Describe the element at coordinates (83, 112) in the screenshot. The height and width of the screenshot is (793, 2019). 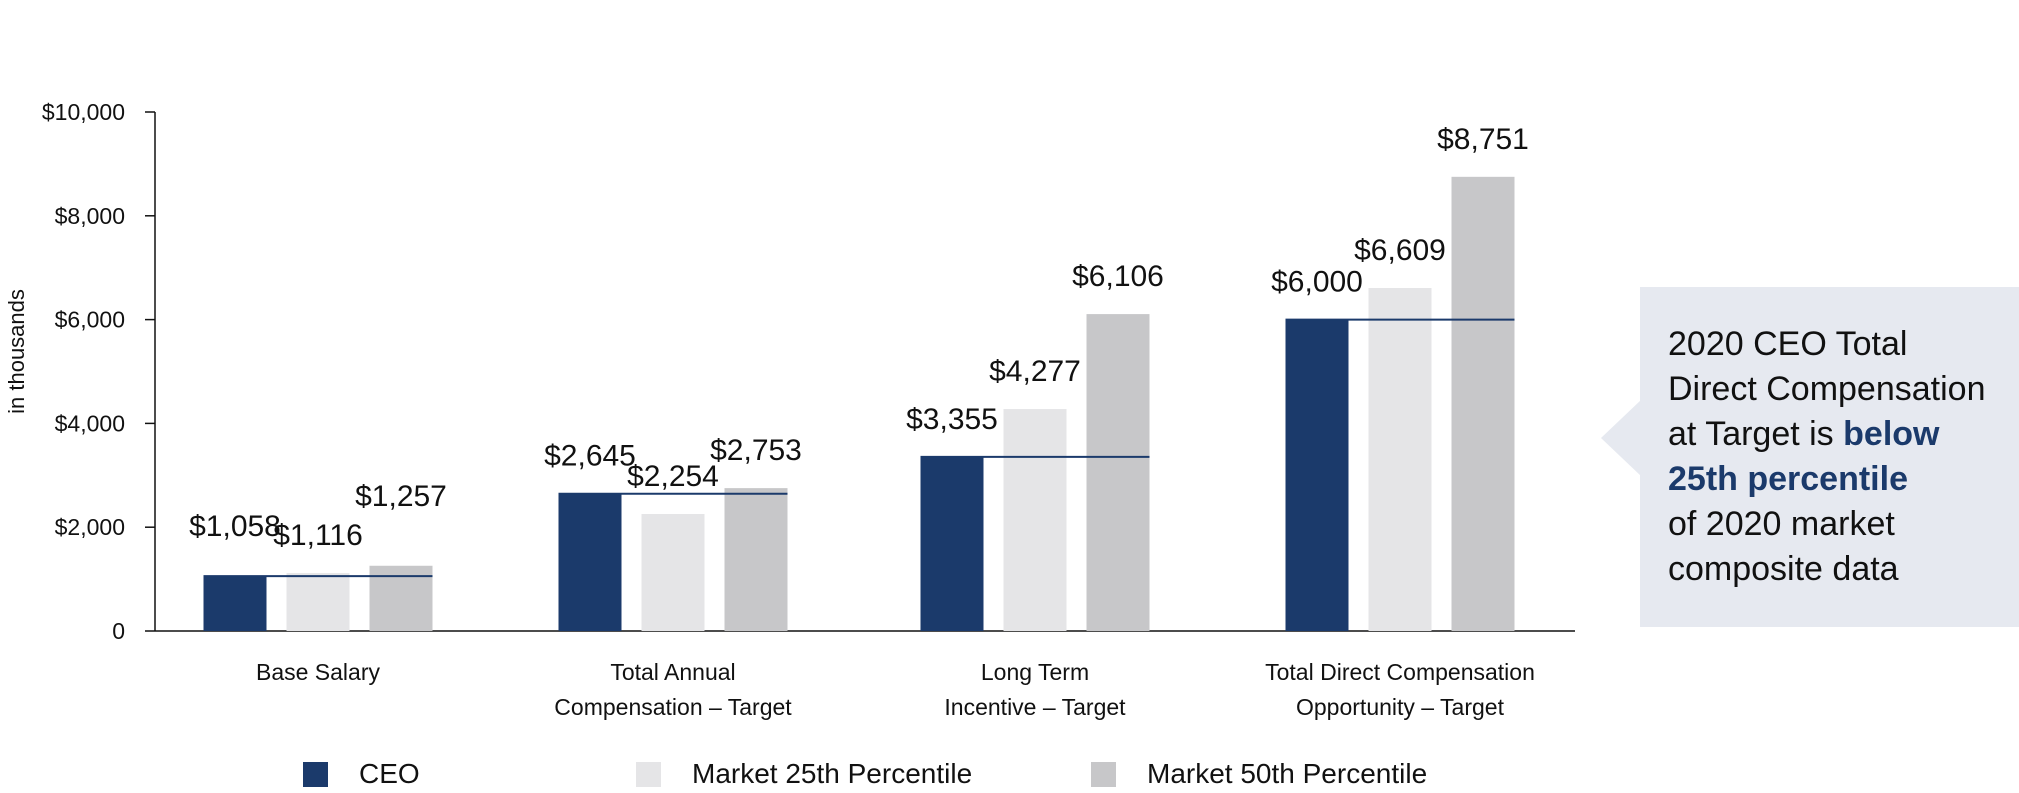
I see `y-tick-label: $10,000` at that location.